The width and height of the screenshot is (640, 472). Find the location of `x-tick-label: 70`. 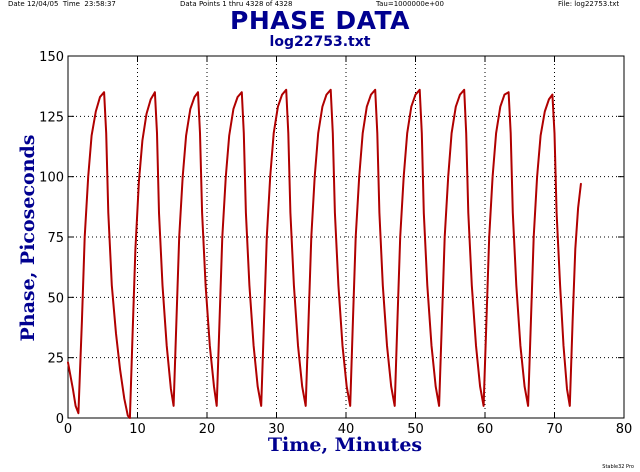

x-tick-label: 70 is located at coordinates (554, 429).